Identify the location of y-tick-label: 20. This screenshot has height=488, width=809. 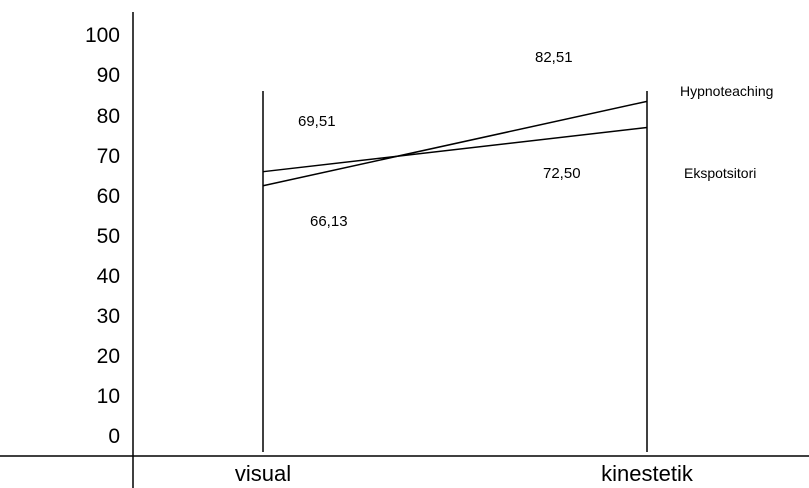
(108, 356).